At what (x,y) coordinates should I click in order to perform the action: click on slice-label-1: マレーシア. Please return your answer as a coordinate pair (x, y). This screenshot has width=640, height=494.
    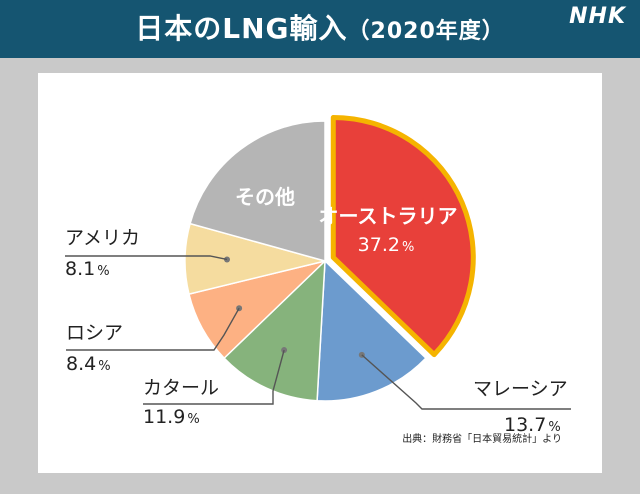
    Looking at the image, I should click on (520, 389).